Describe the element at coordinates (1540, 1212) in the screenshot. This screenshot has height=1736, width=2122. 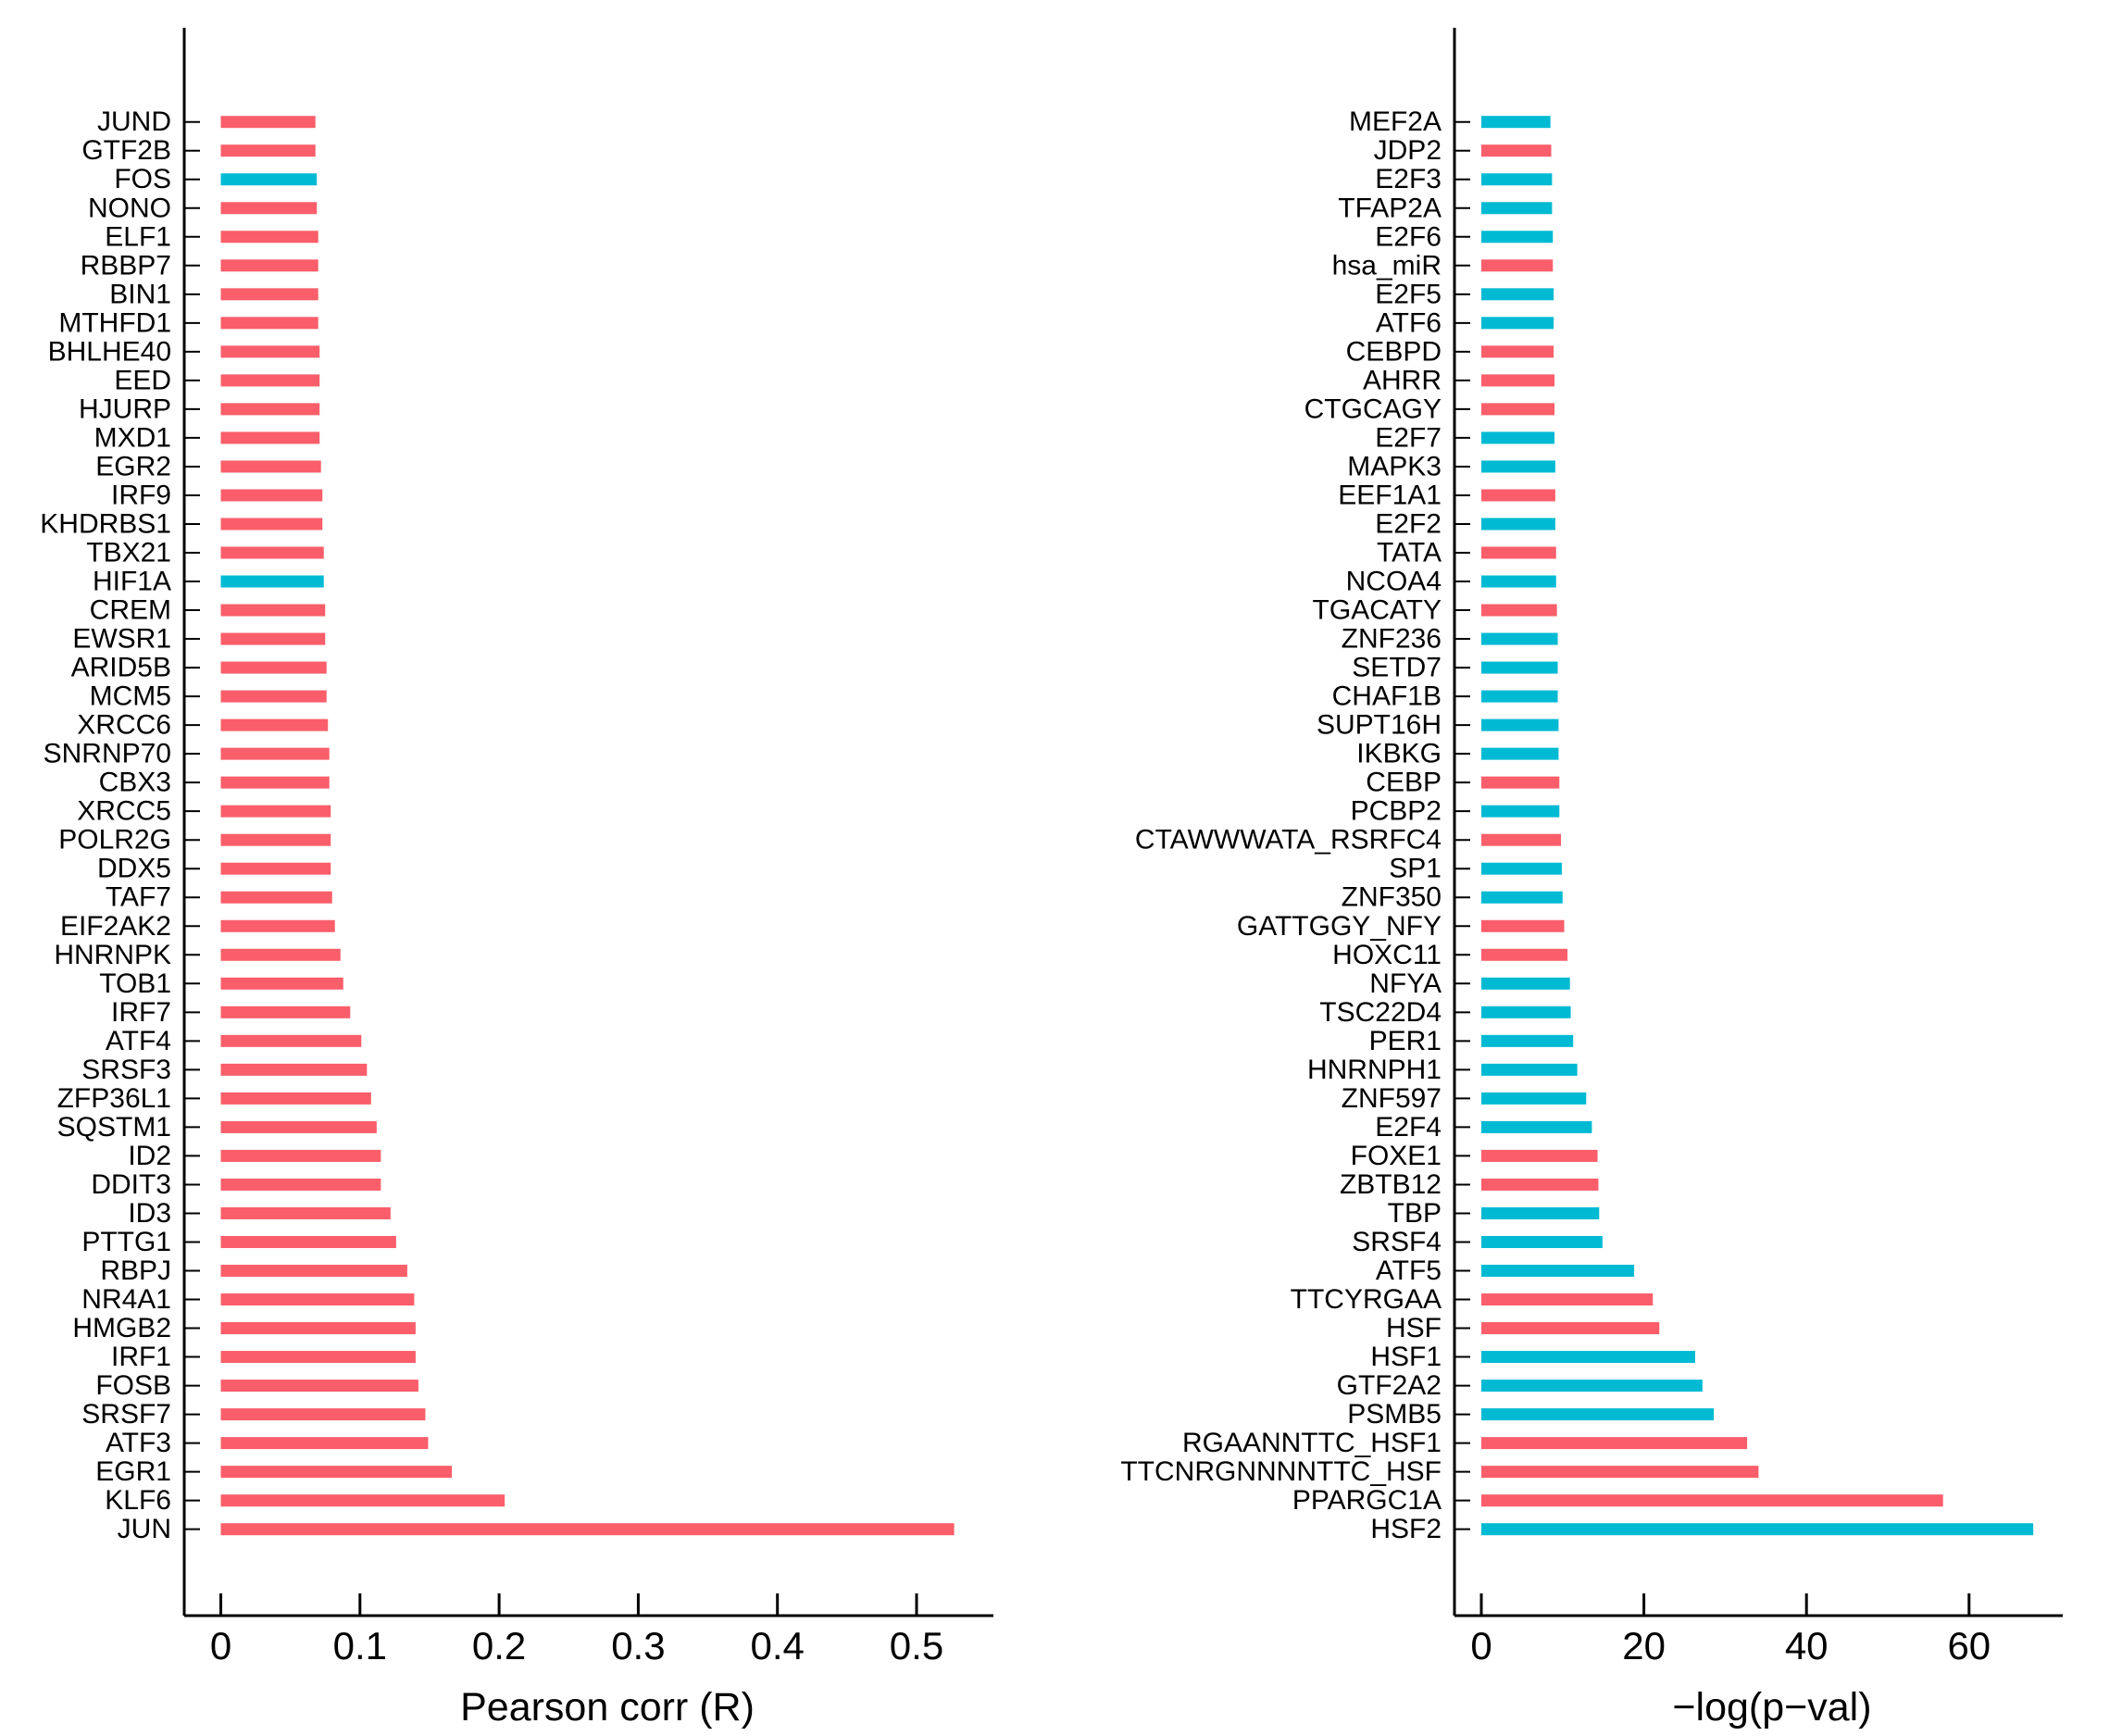
I see `bar-TBP` at that location.